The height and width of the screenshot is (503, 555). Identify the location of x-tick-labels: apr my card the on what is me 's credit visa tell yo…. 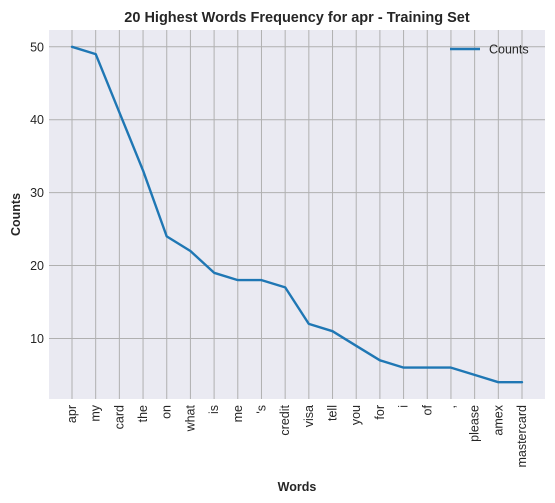
(297, 435).